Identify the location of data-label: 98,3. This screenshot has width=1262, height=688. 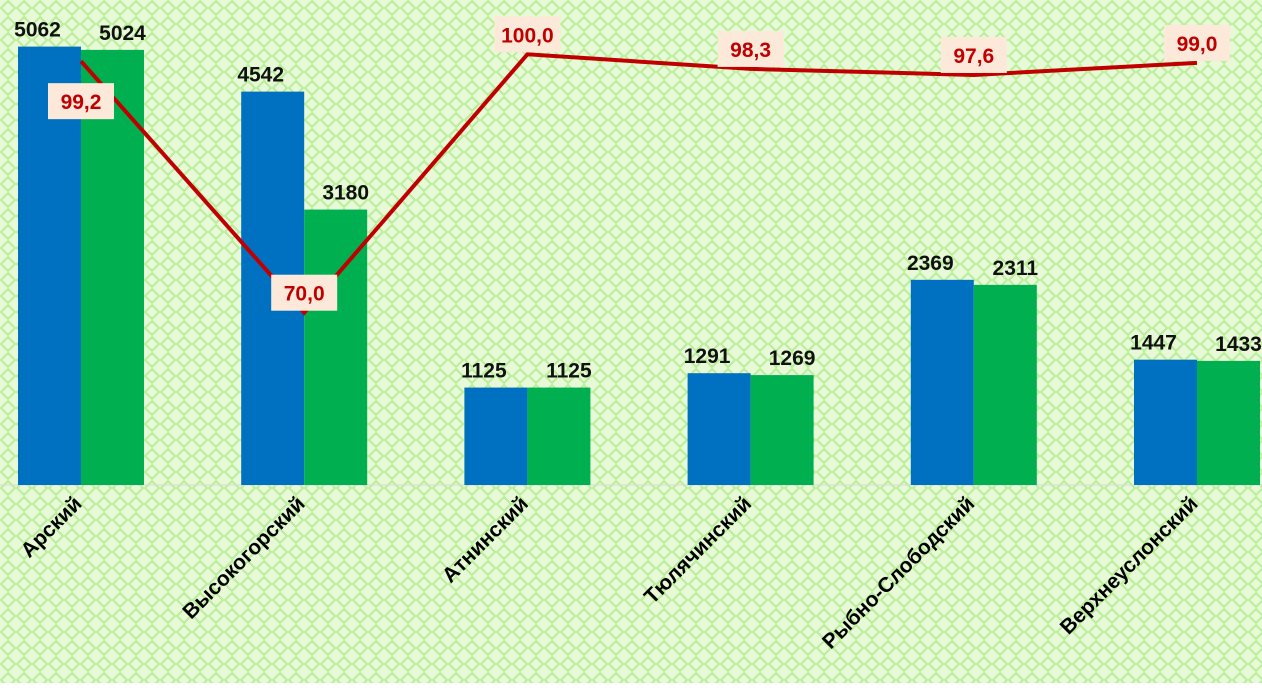
(750, 50).